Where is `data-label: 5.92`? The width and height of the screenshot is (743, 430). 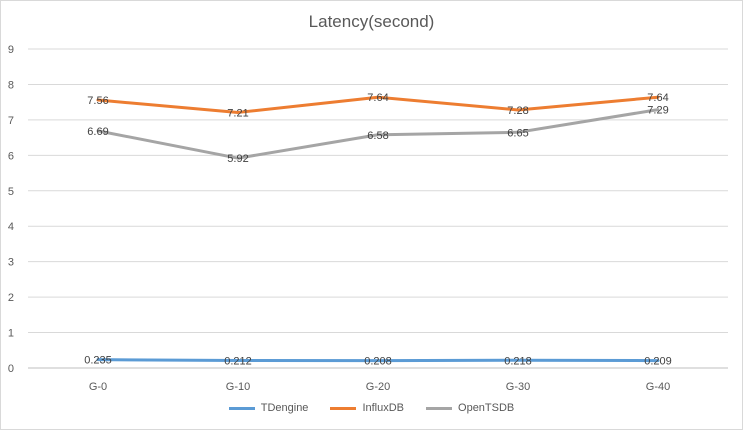
data-label: 5.92 is located at coordinates (237, 159).